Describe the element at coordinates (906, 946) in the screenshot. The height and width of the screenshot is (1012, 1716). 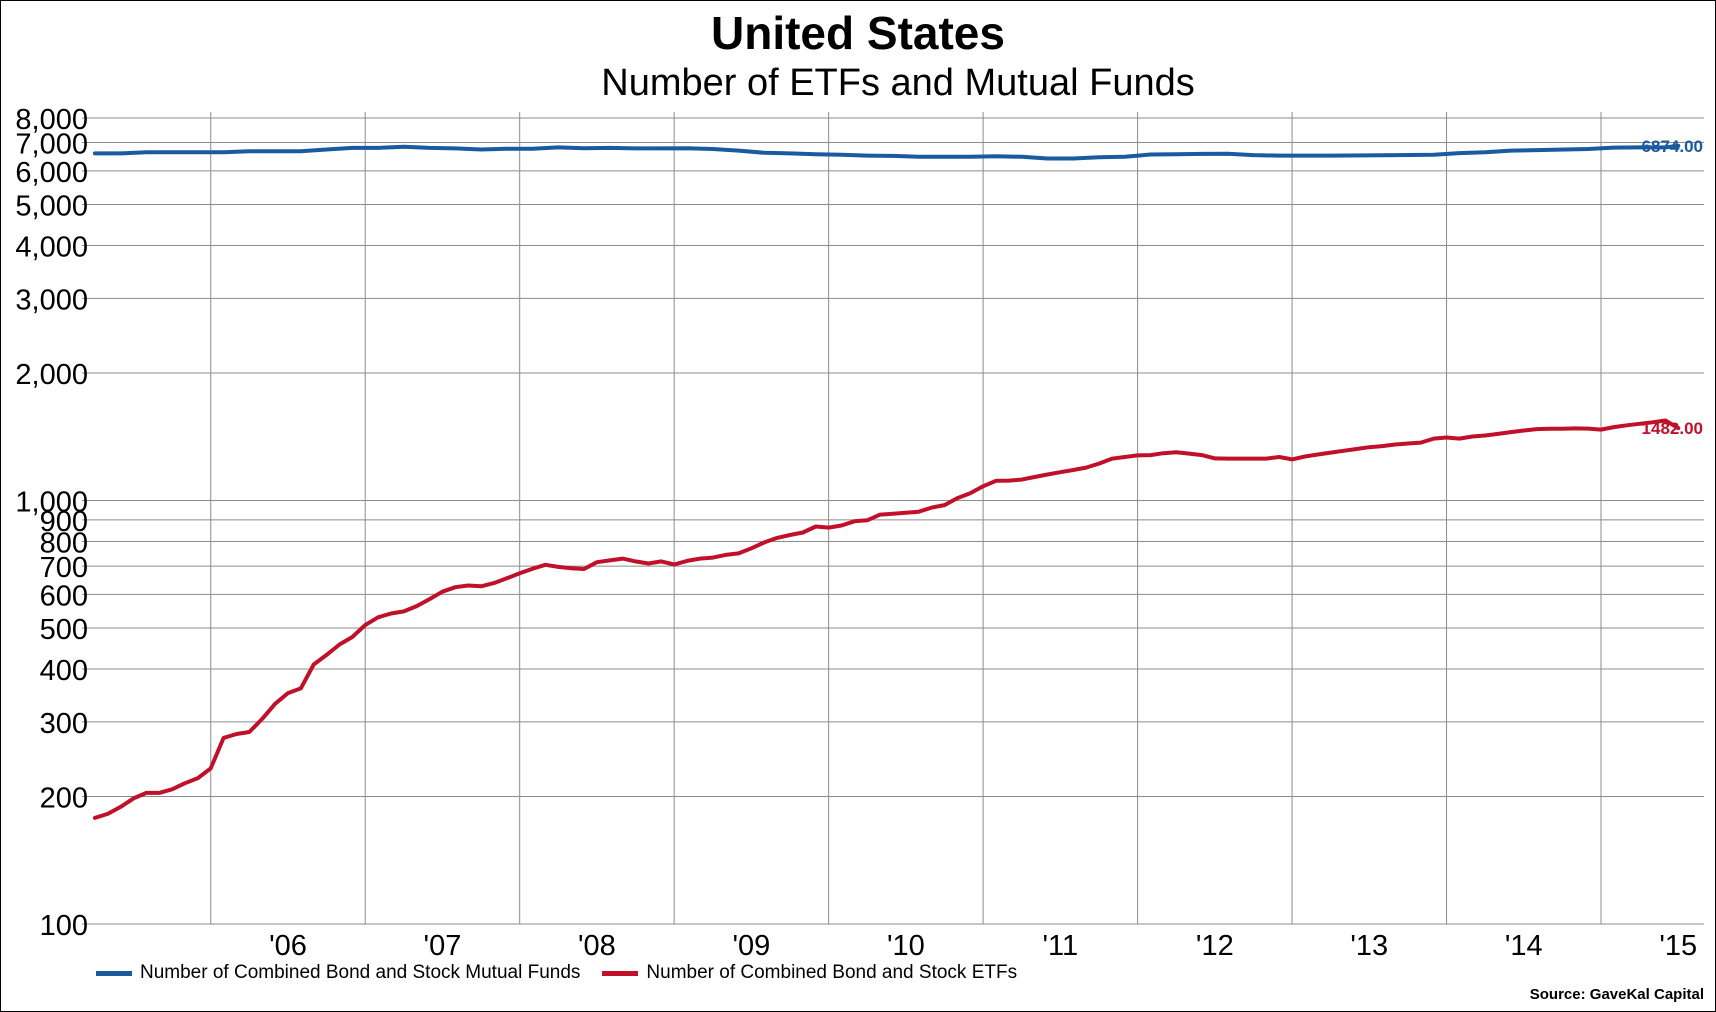
I see `x-tick-label: '10` at that location.